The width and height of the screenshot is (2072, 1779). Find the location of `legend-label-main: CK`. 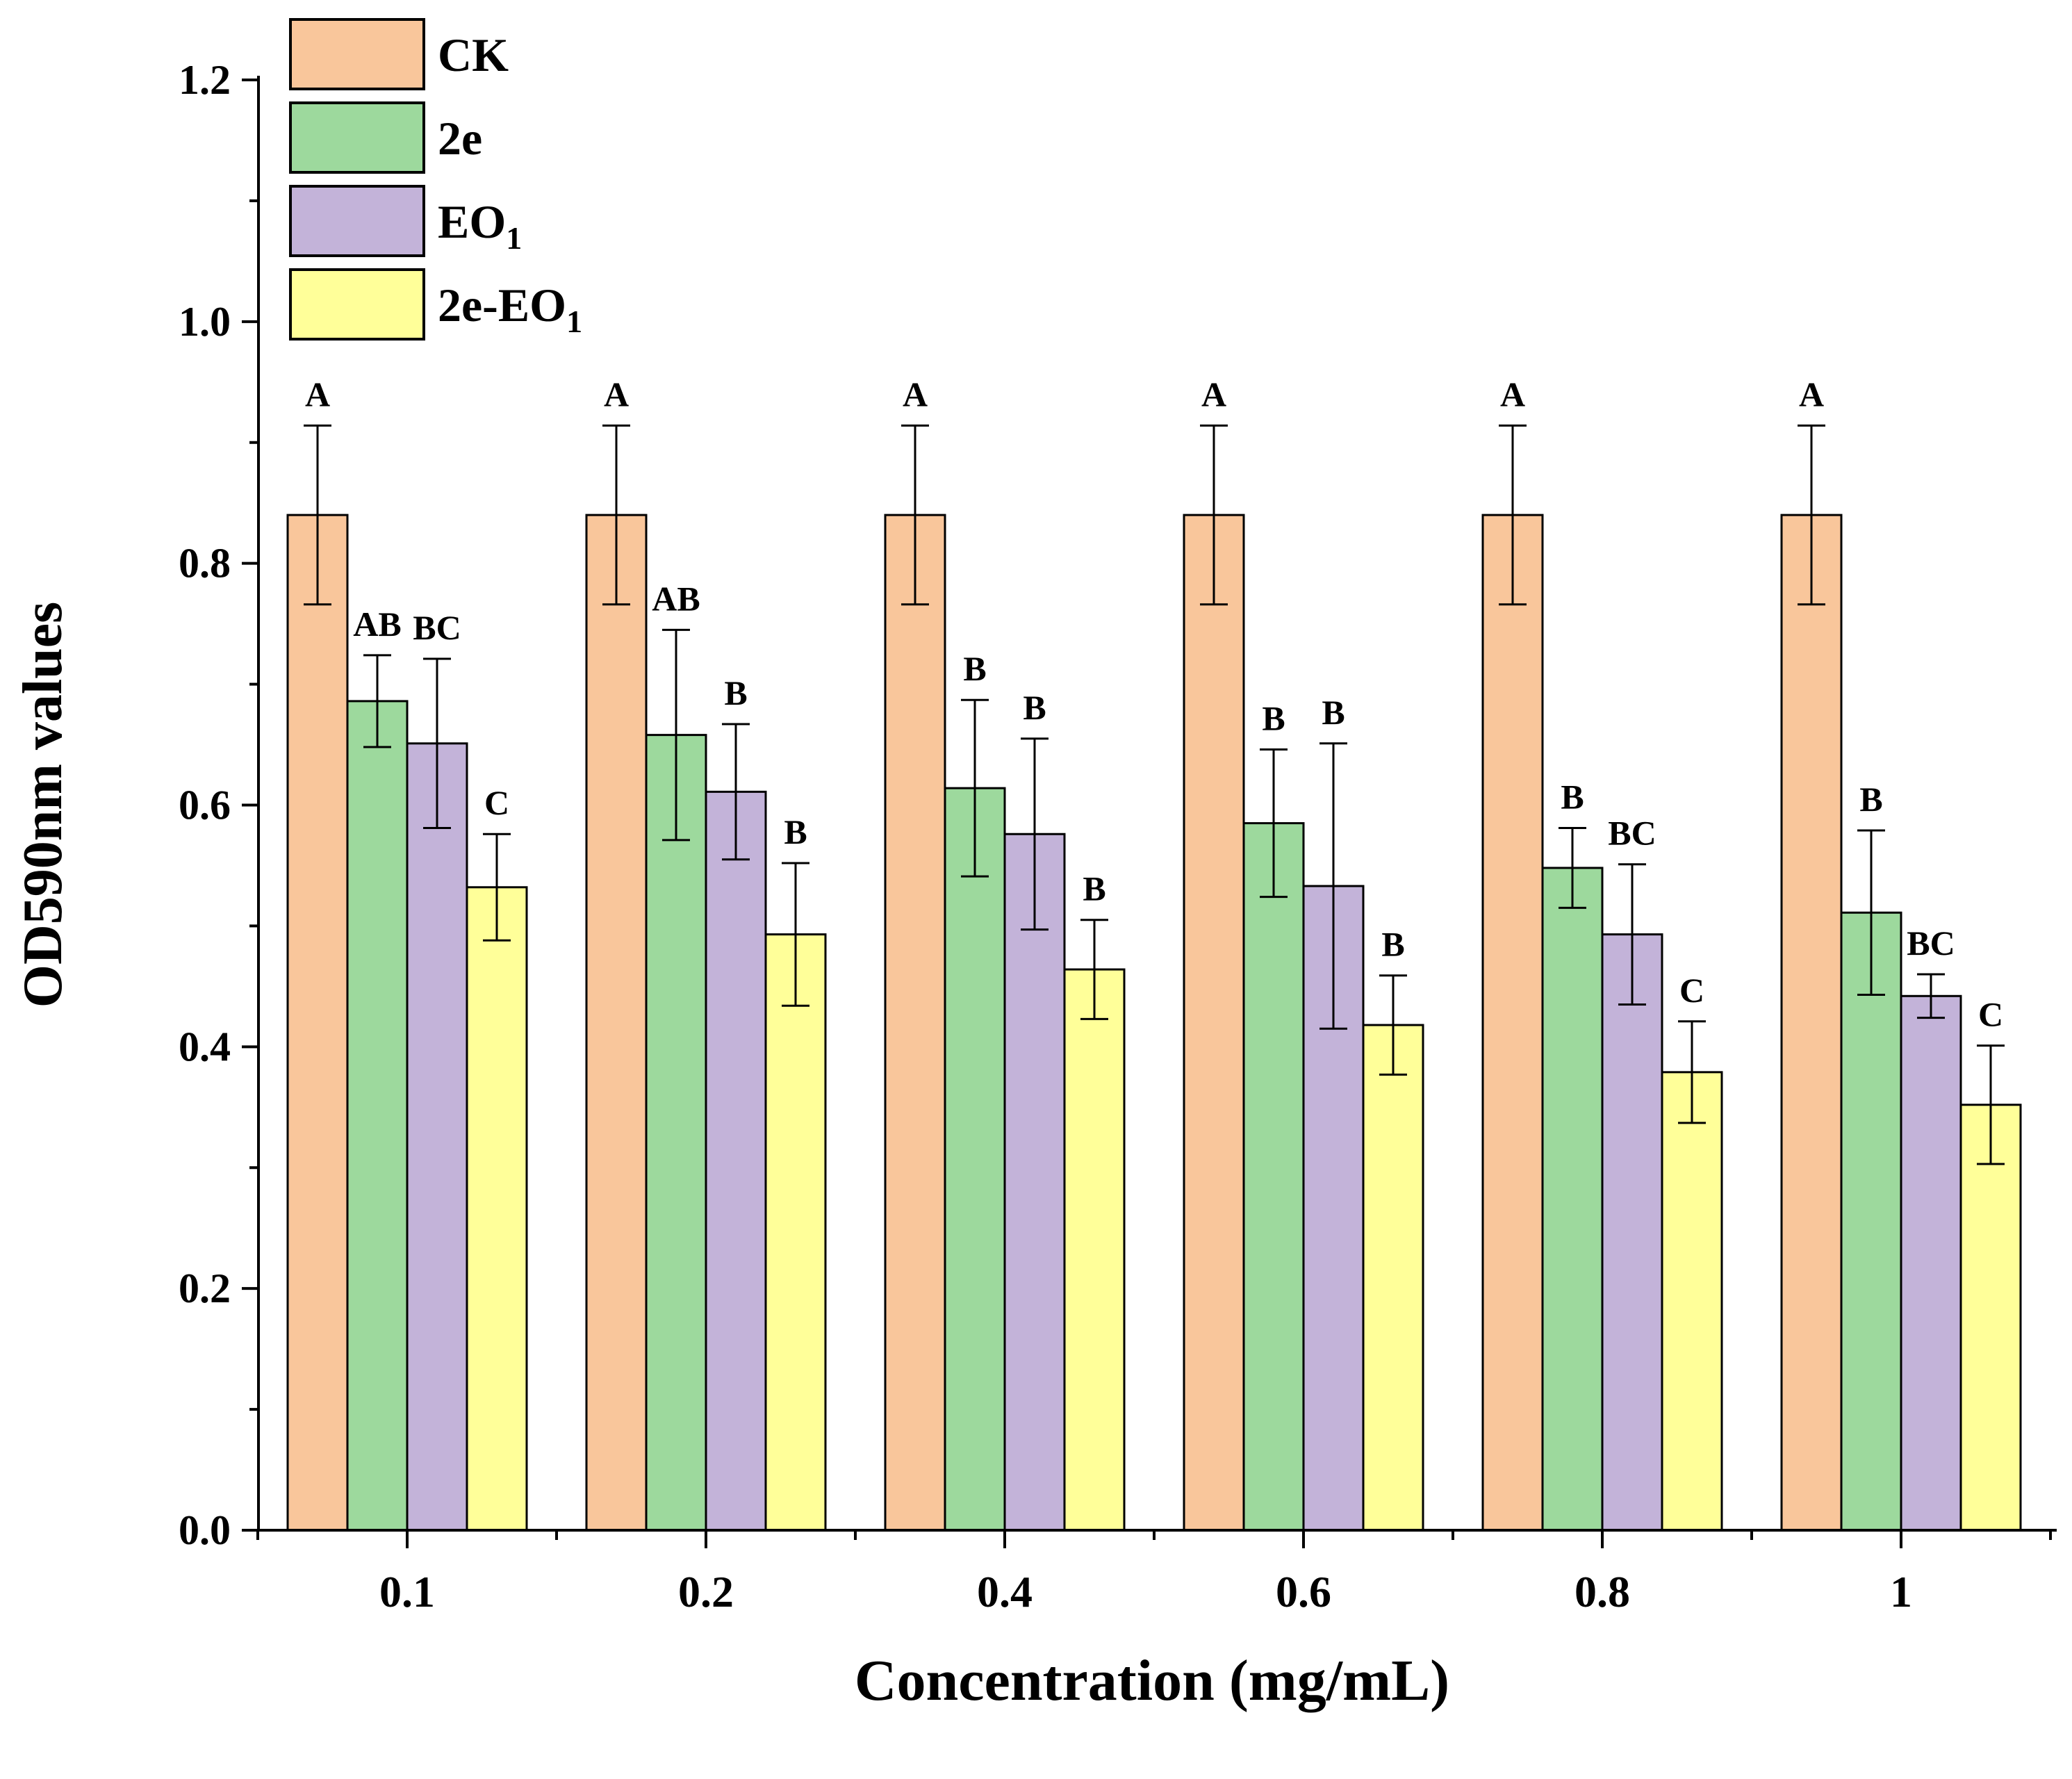

legend-label-main: CK is located at coordinates (474, 55).